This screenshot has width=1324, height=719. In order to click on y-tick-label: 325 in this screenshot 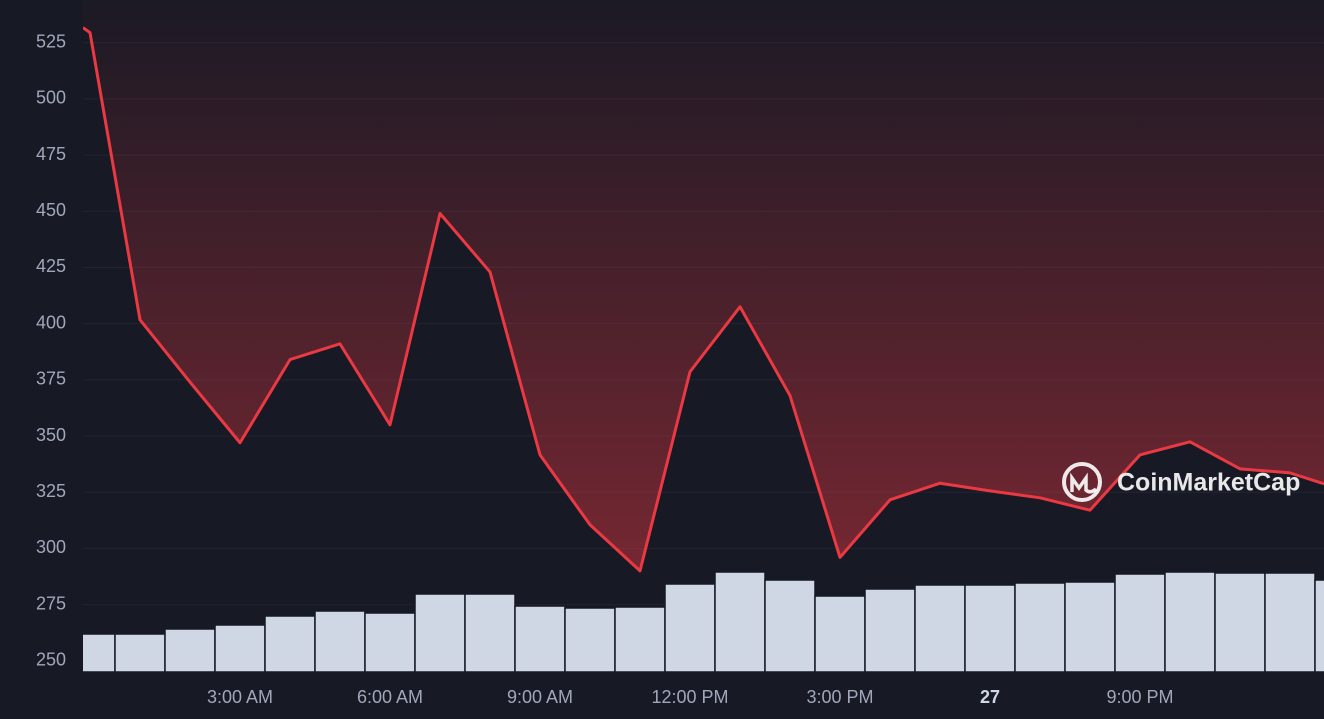, I will do `click(51, 491)`.